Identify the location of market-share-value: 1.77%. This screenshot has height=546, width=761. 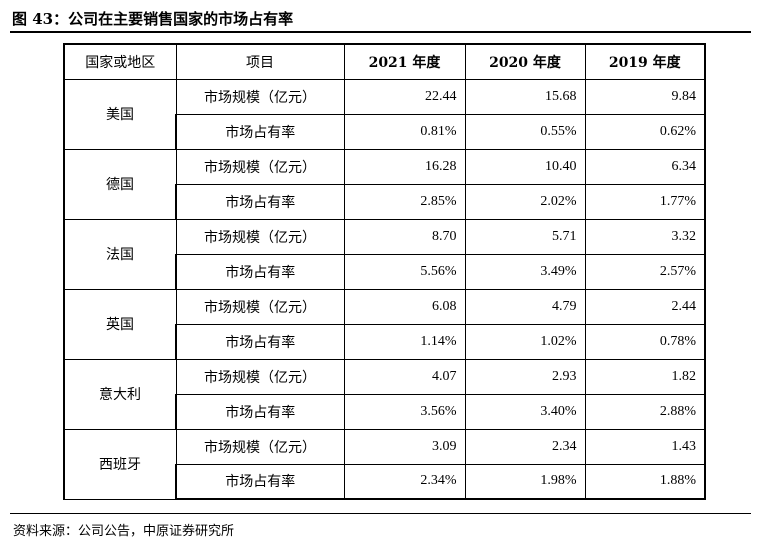
(645, 201).